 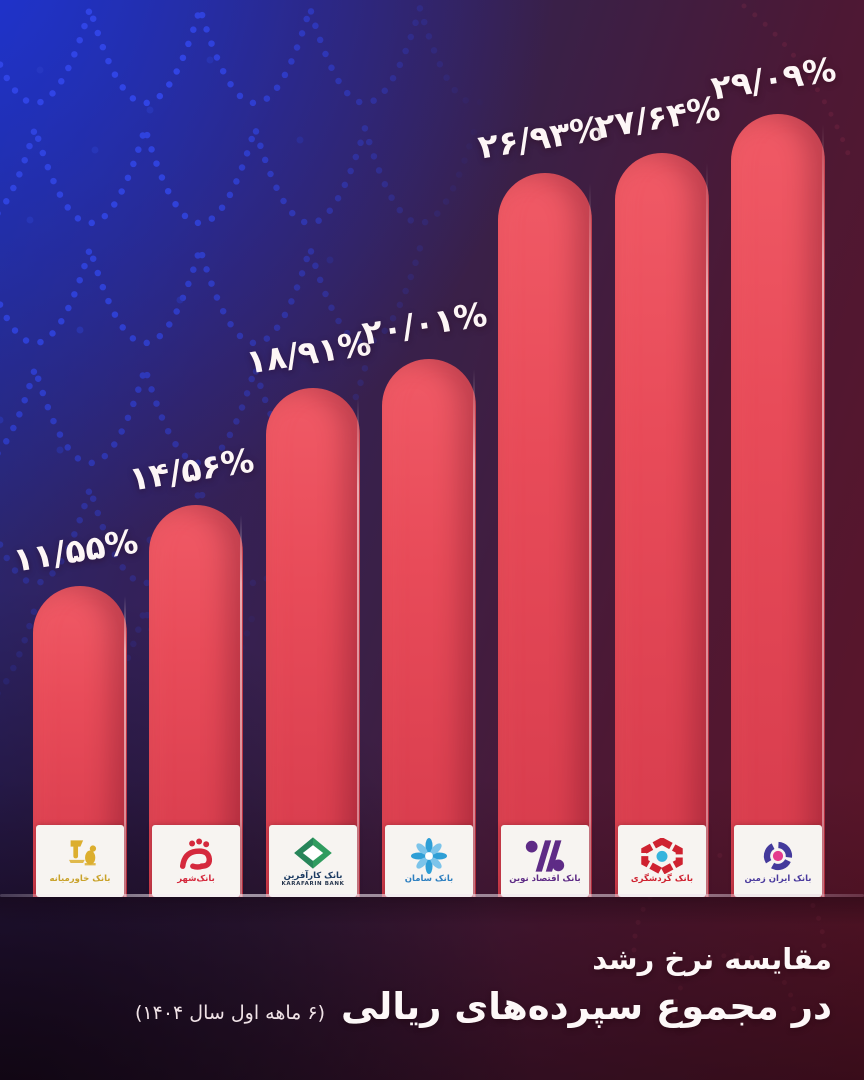 I want to click on bank-name-label: بانک اقتصاد نوین, so click(x=545, y=879).